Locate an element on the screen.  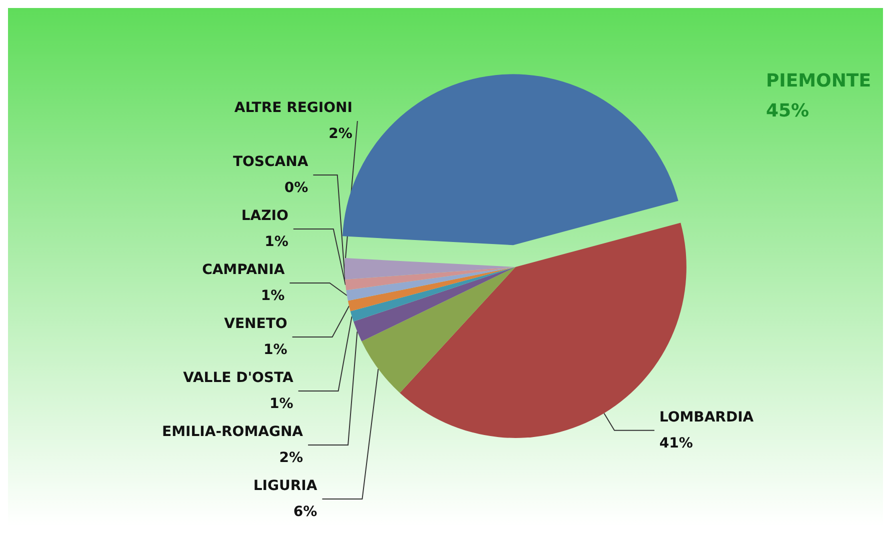
slice-label: PIEMONTE is located at coordinates (819, 81).